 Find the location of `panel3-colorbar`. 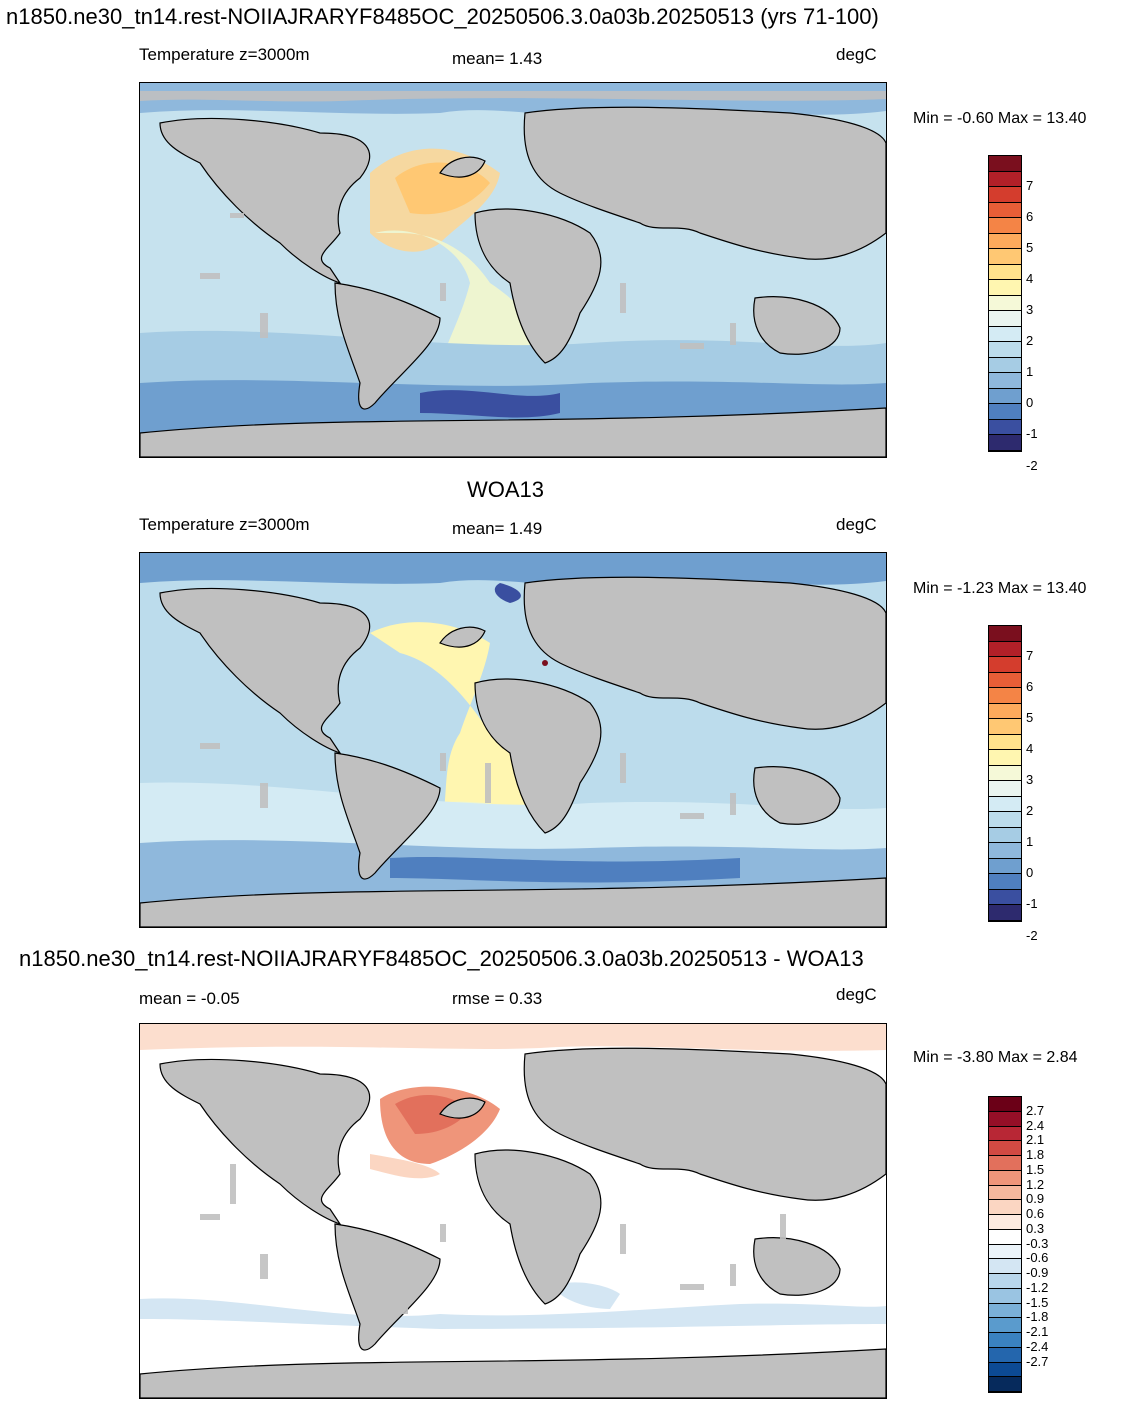

panel3-colorbar is located at coordinates (1005, 1244).